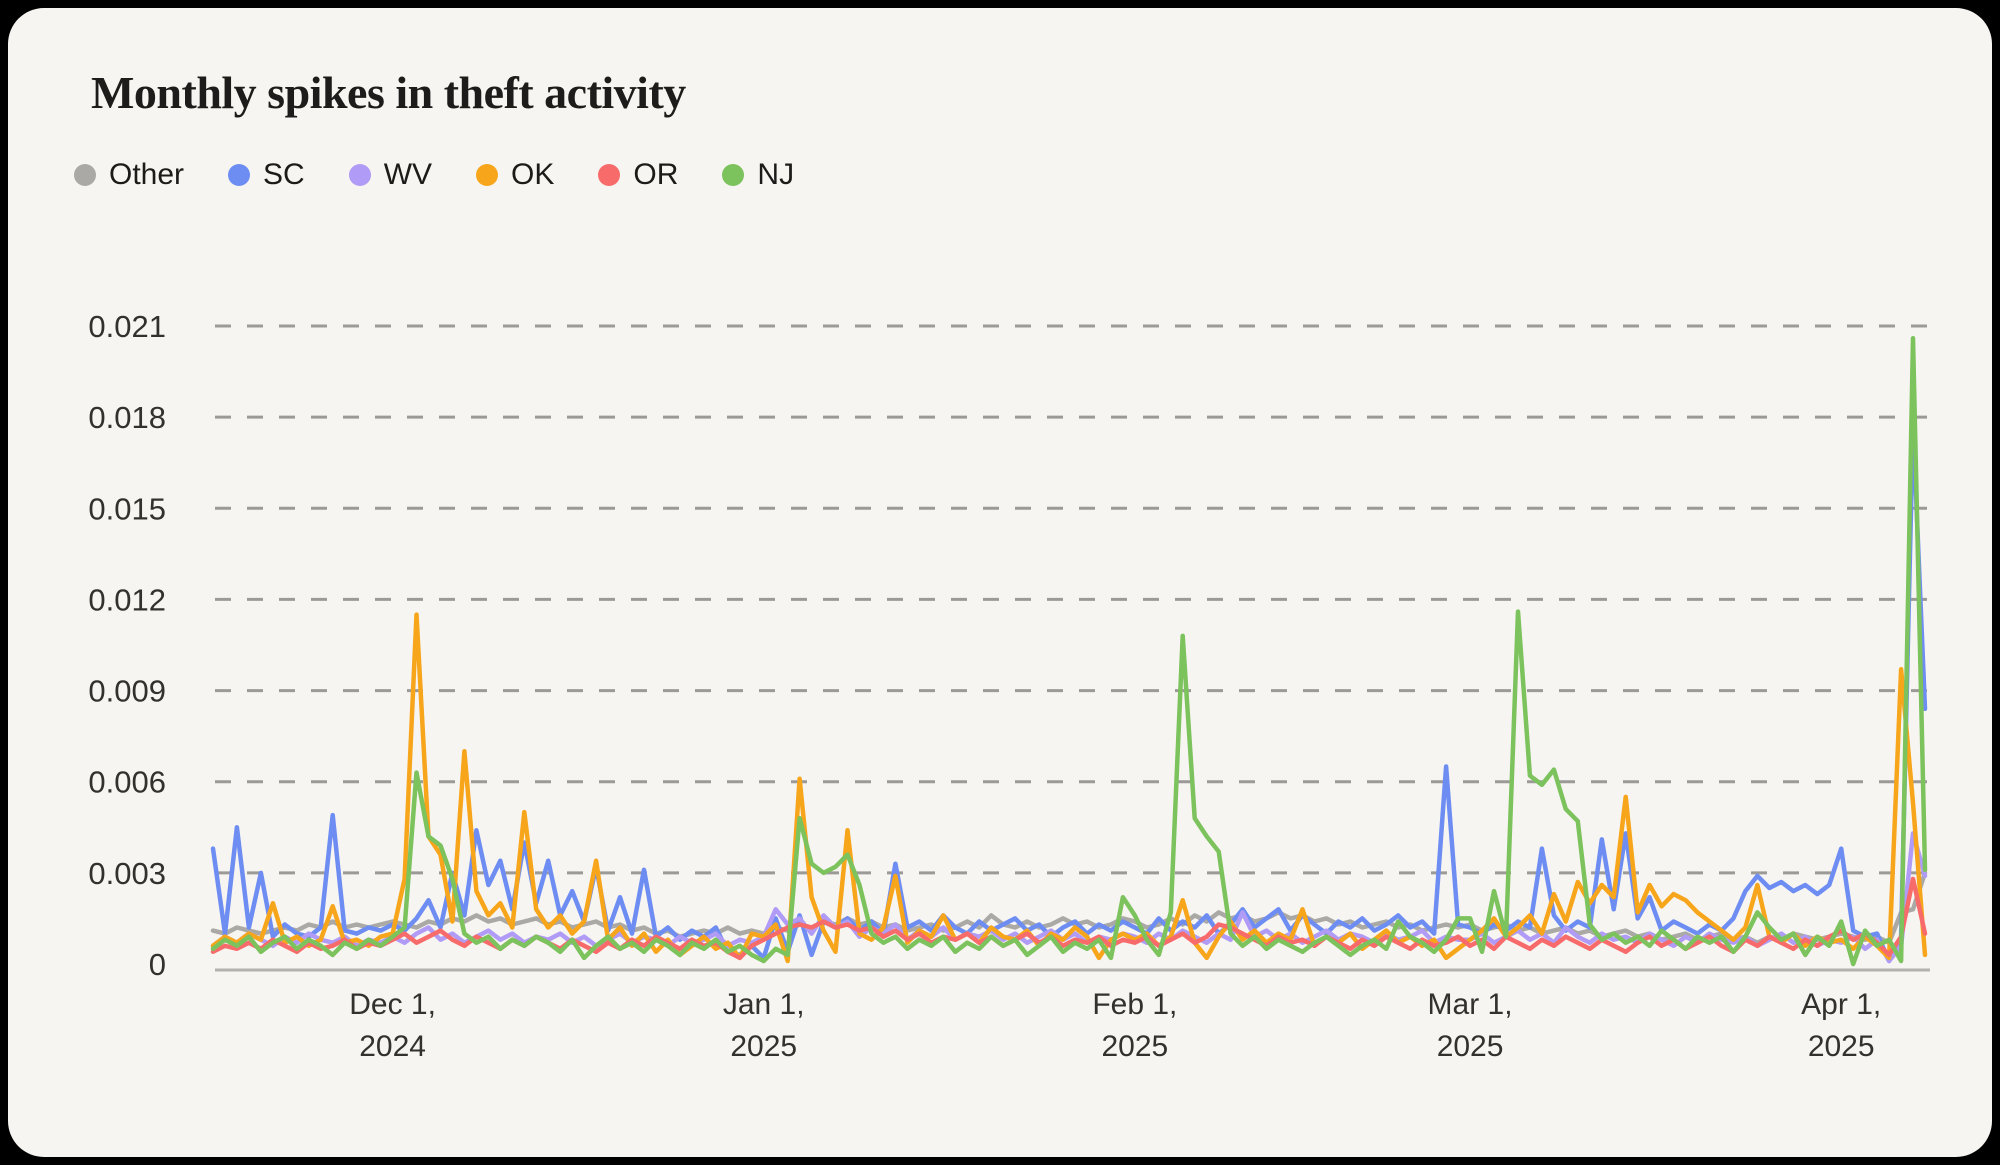 The image size is (2000, 1165). Describe the element at coordinates (127, 599) in the screenshot. I see `y-tick-label: 0.012` at that location.